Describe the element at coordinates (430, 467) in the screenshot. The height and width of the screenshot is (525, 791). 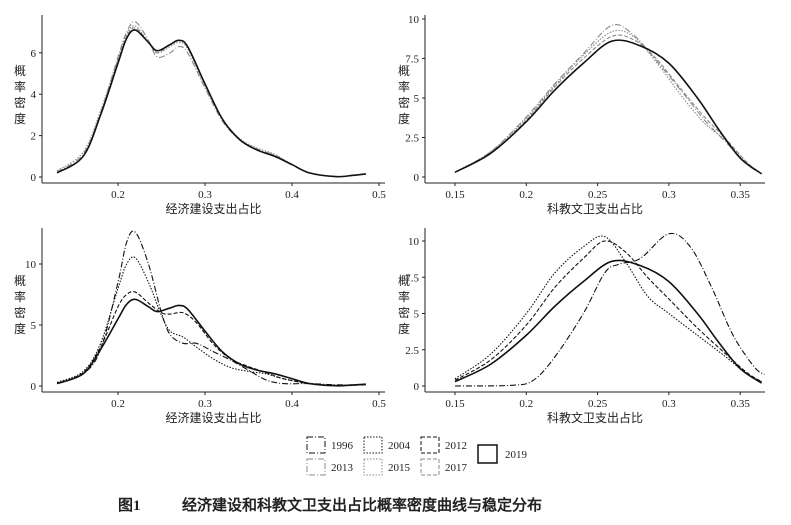
I see `legend-key-2017` at that location.